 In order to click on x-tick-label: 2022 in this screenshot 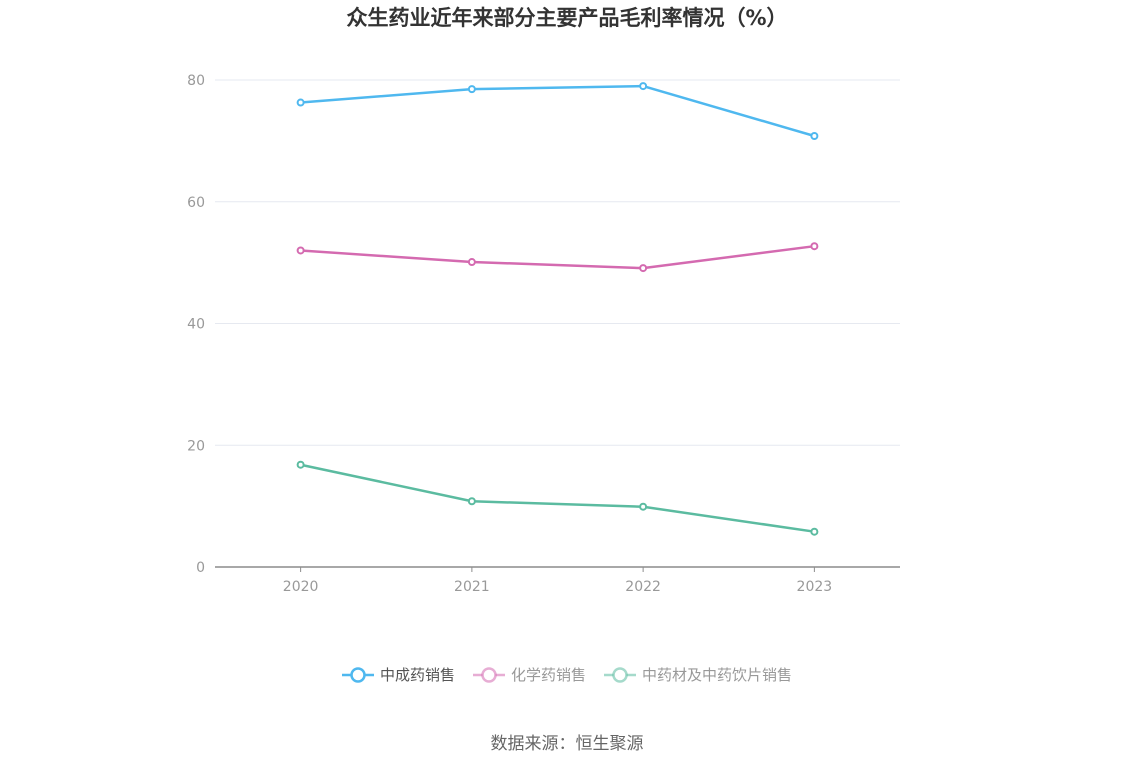, I will do `click(643, 587)`.